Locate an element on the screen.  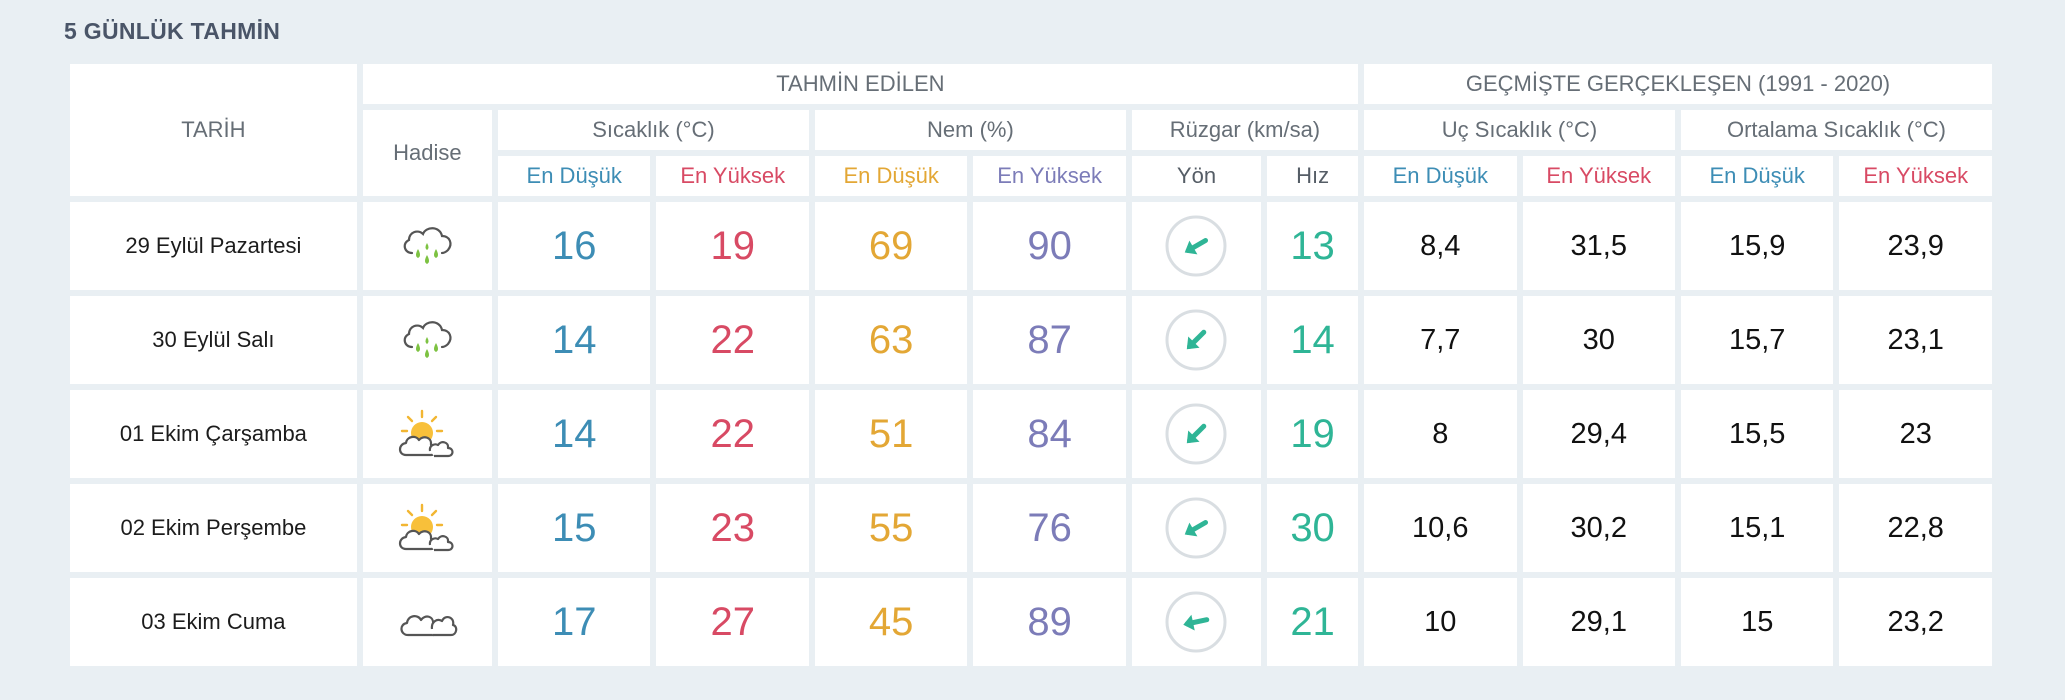
temp-min-cell: 17 is located at coordinates (574, 622).